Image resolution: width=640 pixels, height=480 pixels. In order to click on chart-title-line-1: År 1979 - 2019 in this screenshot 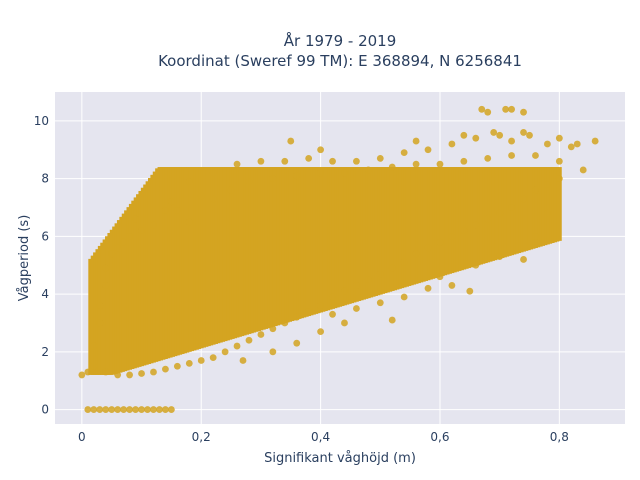, I will do `click(340, 40)`.